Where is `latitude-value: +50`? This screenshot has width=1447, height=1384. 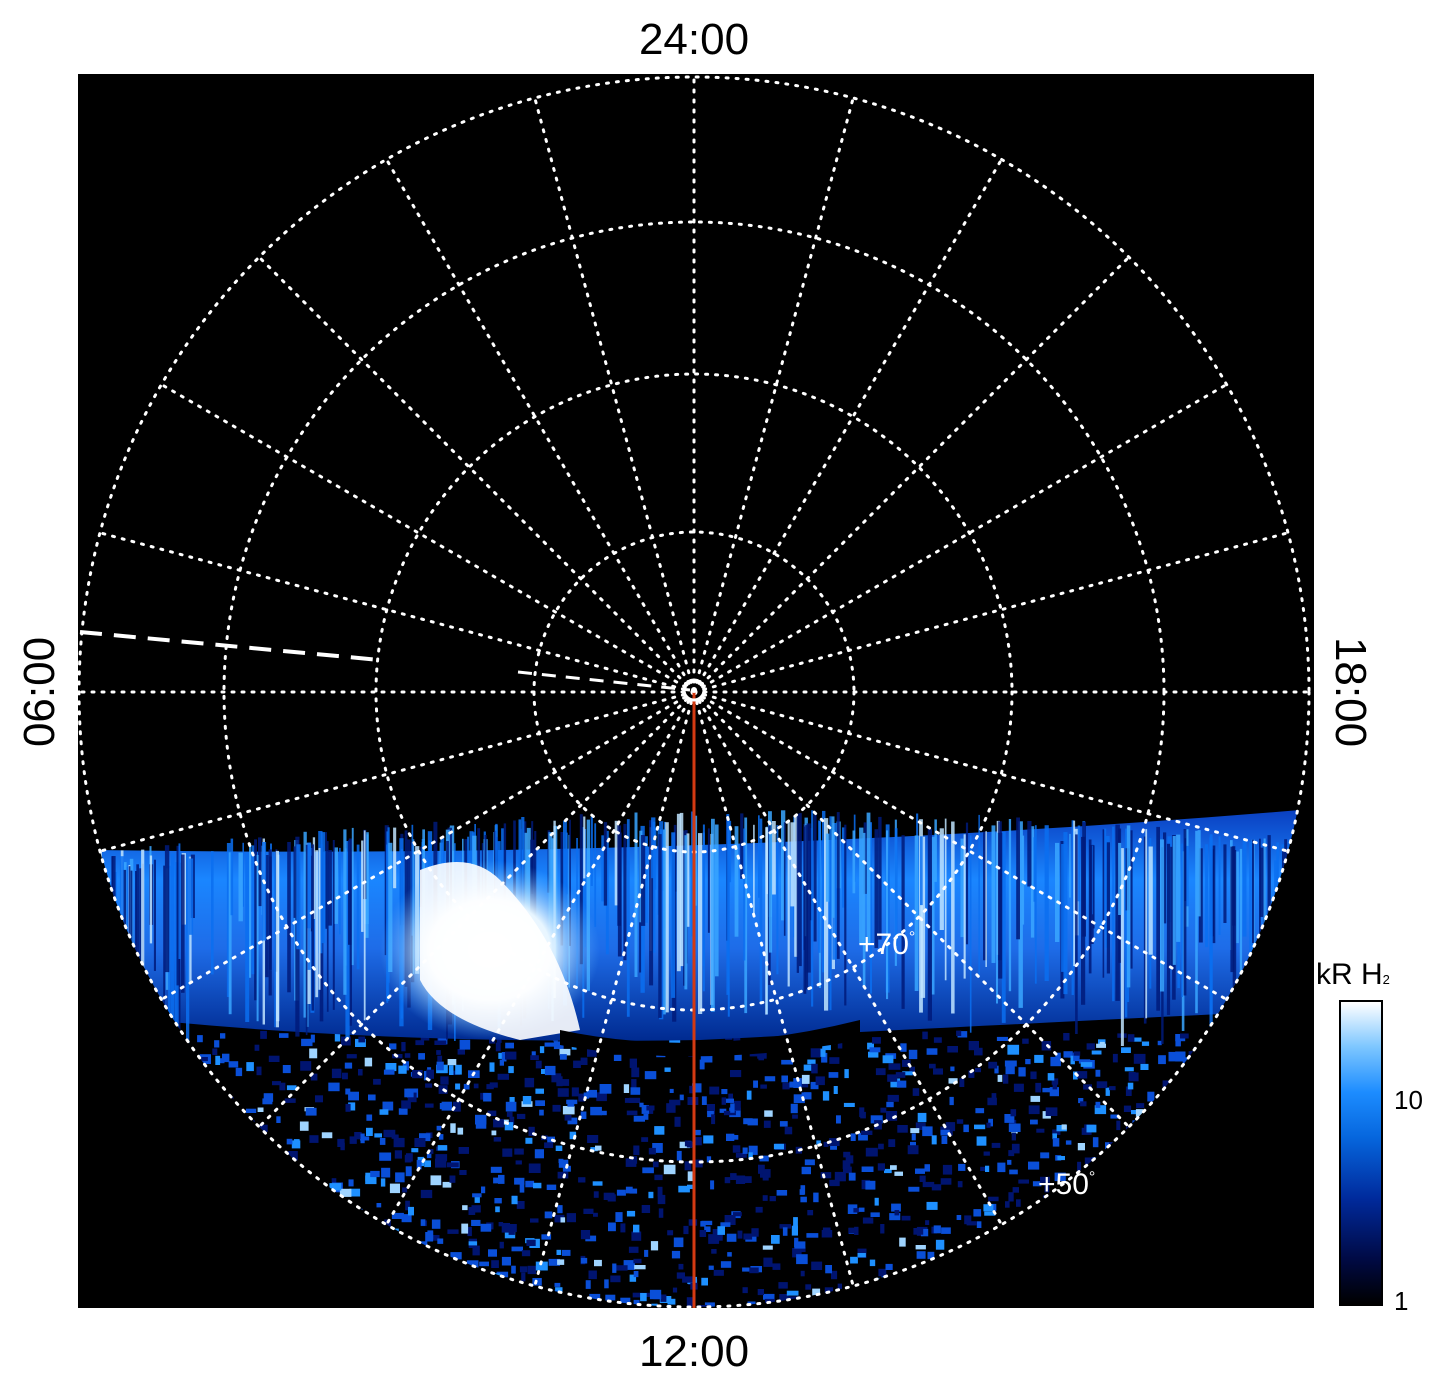
latitude-value: +50 is located at coordinates (1063, 1184).